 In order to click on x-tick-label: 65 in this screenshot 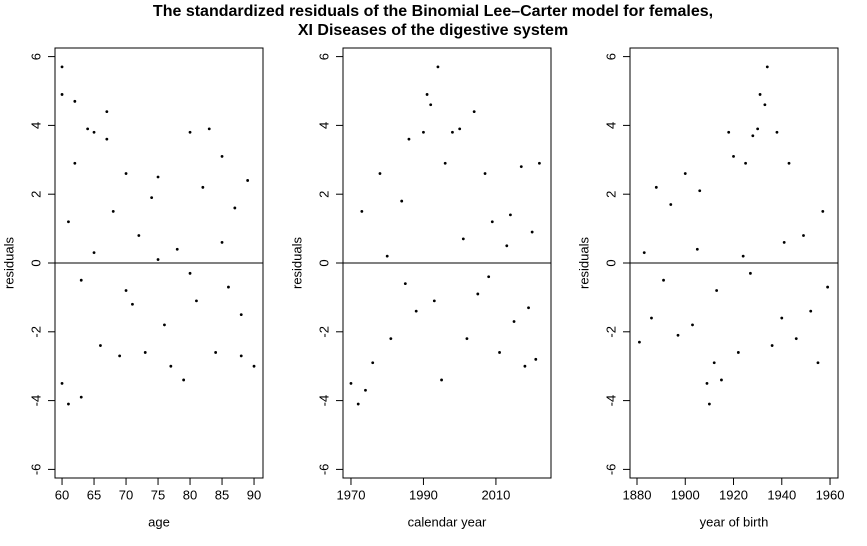, I will do `click(94, 494)`.